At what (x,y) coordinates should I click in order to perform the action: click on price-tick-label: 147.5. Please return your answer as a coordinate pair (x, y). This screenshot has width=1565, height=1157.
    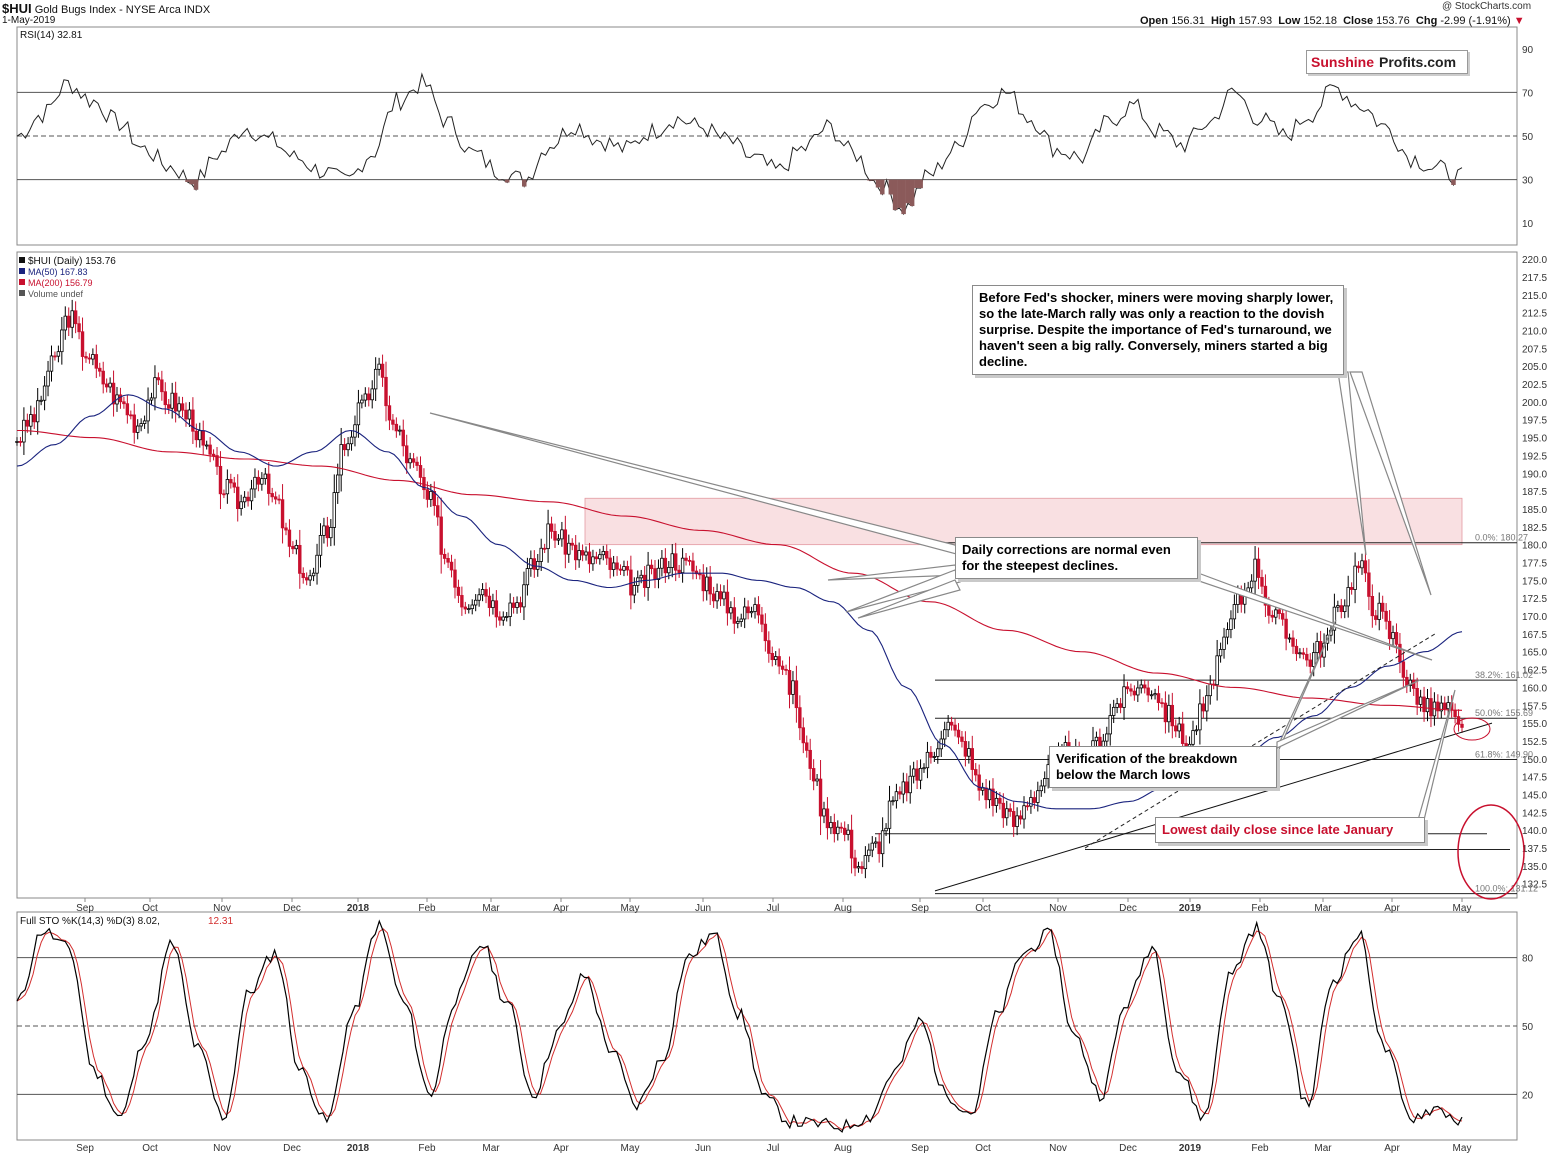
    Looking at the image, I should click on (1534, 778).